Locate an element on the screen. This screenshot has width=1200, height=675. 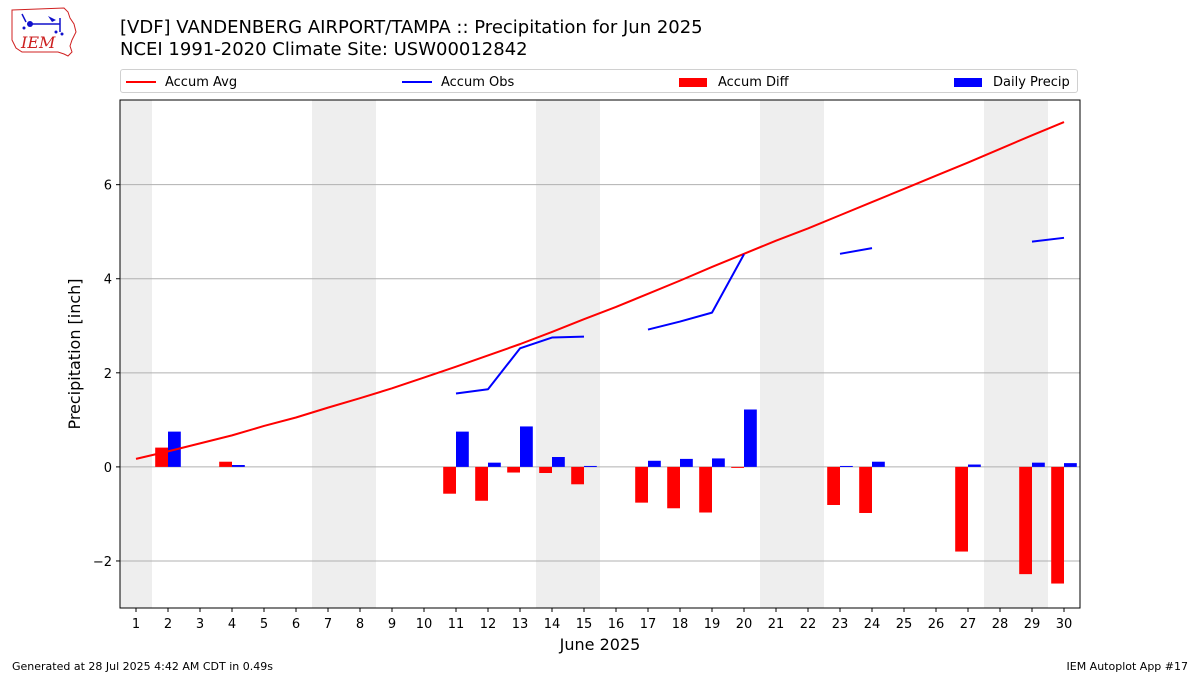
y-tick-label: 0 is located at coordinates (108, 468).